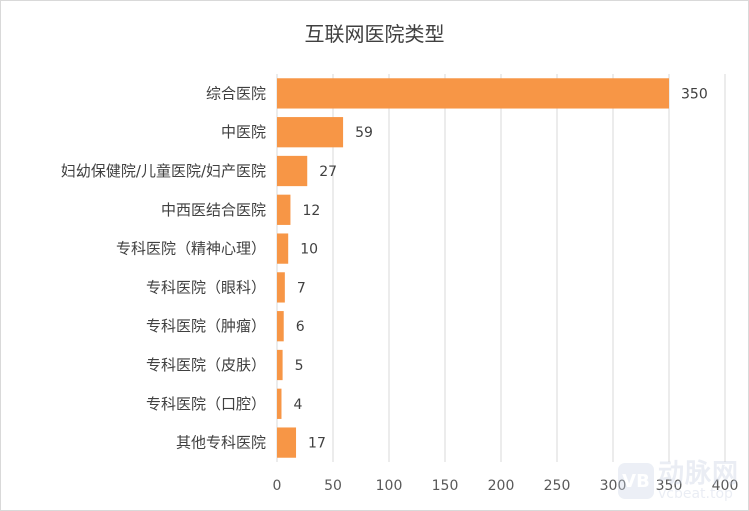 This screenshot has height=511, width=749. Describe the element at coordinates (364, 133) in the screenshot. I see `data-label: 59` at that location.